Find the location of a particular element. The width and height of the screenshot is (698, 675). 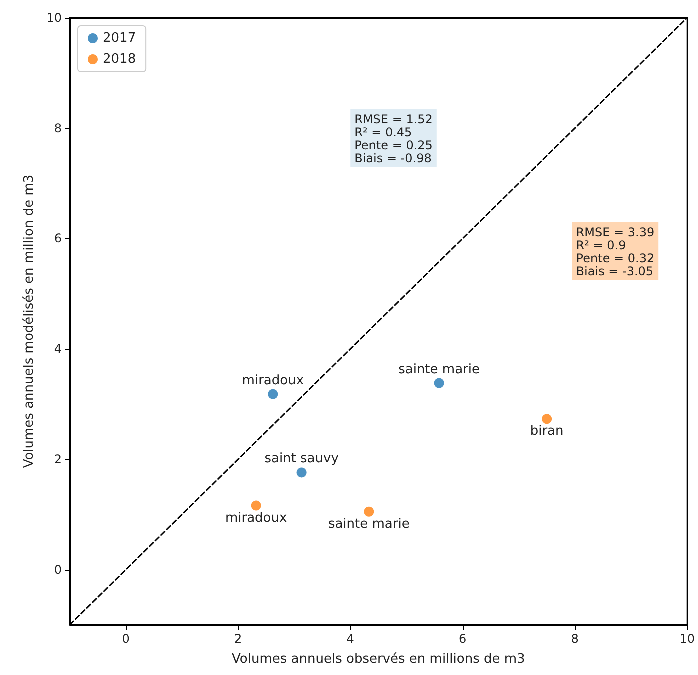

y-axis-title: Volumes annuels modélisés en million de m3 is located at coordinates (29, 321).